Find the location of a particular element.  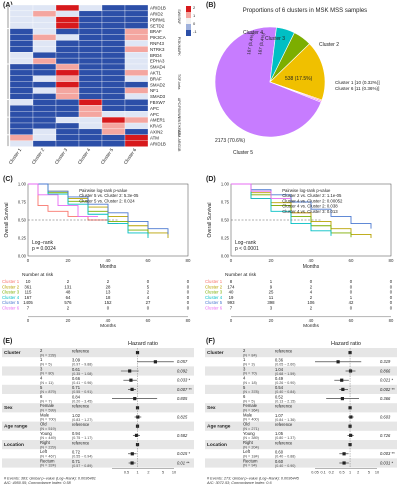

heatmap-cluster-label: Cluster 4 is located at coordinates (84, 156).